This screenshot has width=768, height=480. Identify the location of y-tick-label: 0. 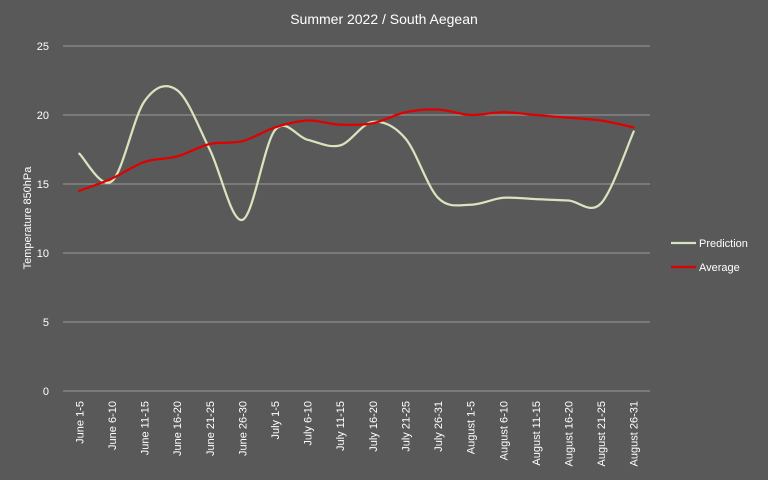
(46, 392).